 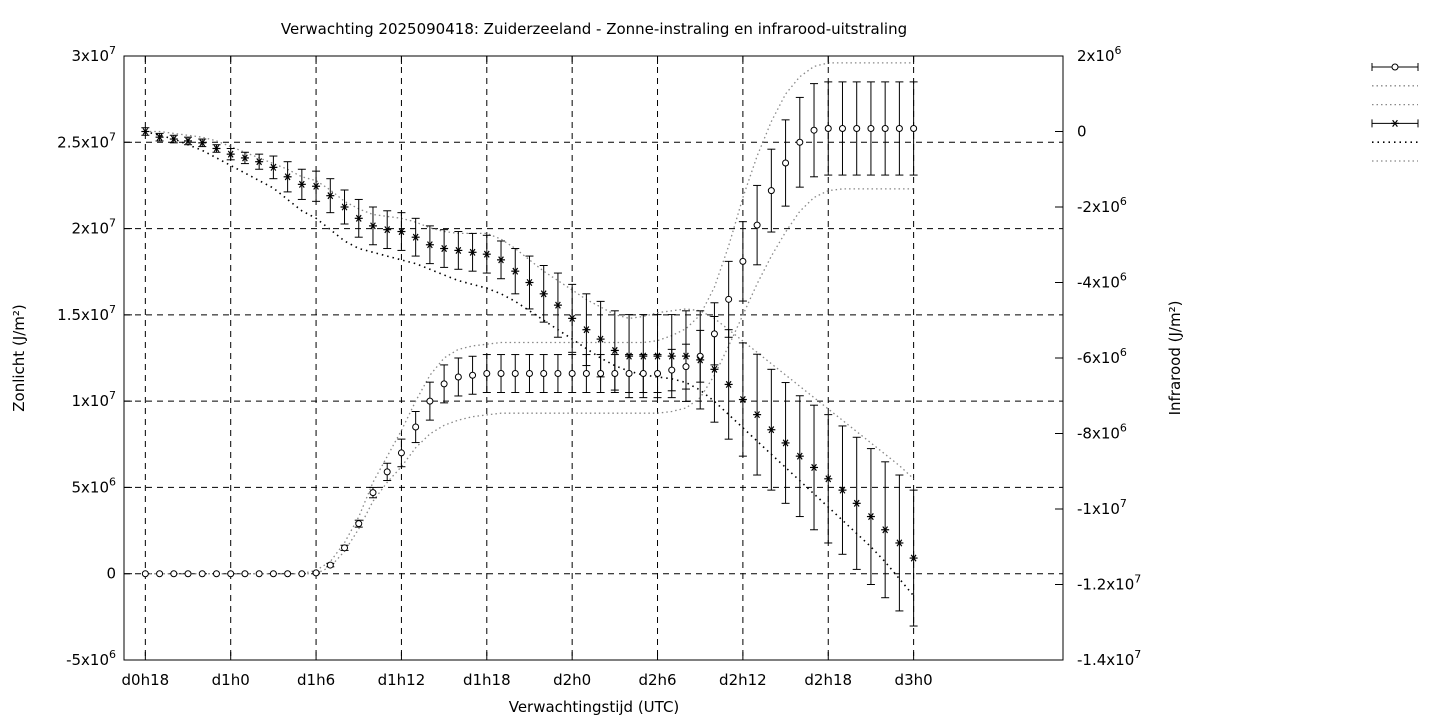 I want to click on y2-tick-label-base: 0, so click(x=1082, y=132).